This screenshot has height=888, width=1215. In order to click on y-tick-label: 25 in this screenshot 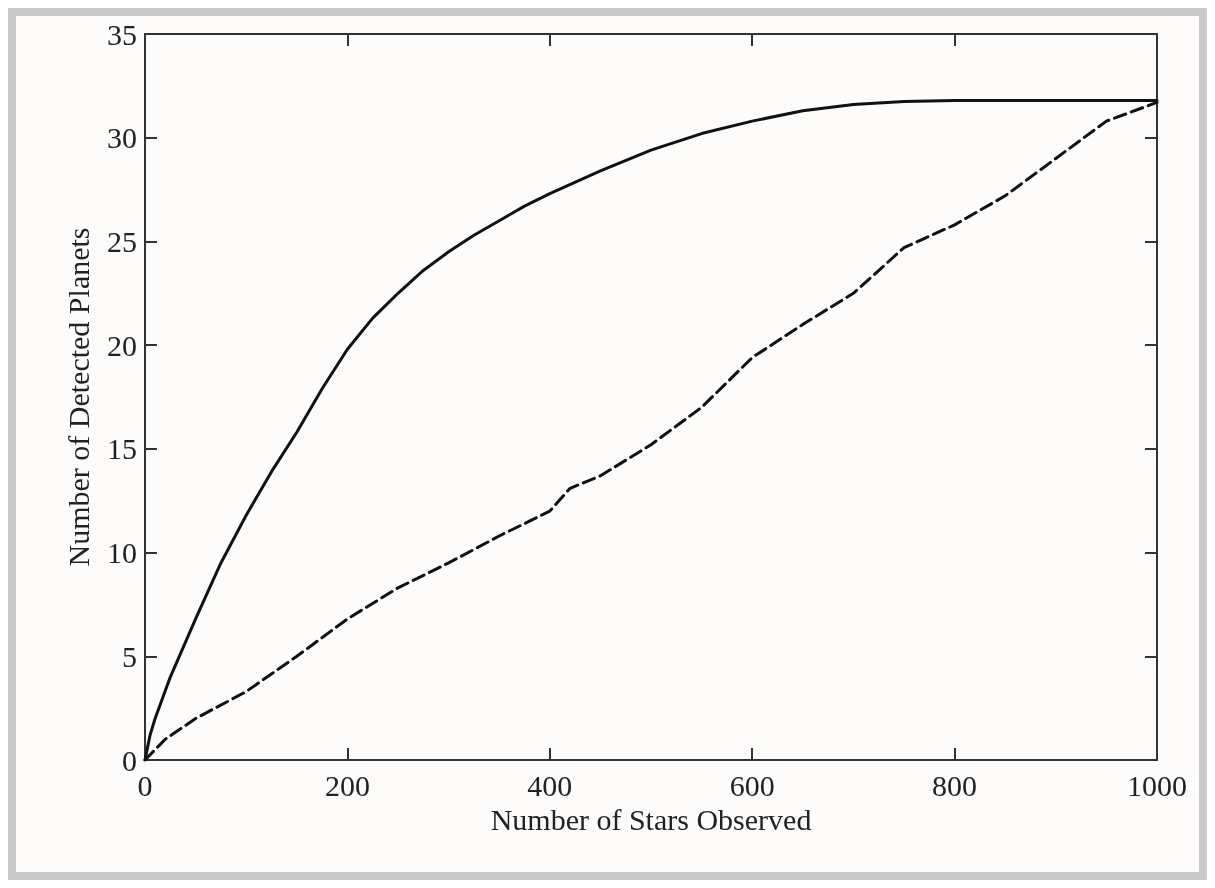, I will do `click(122, 241)`.